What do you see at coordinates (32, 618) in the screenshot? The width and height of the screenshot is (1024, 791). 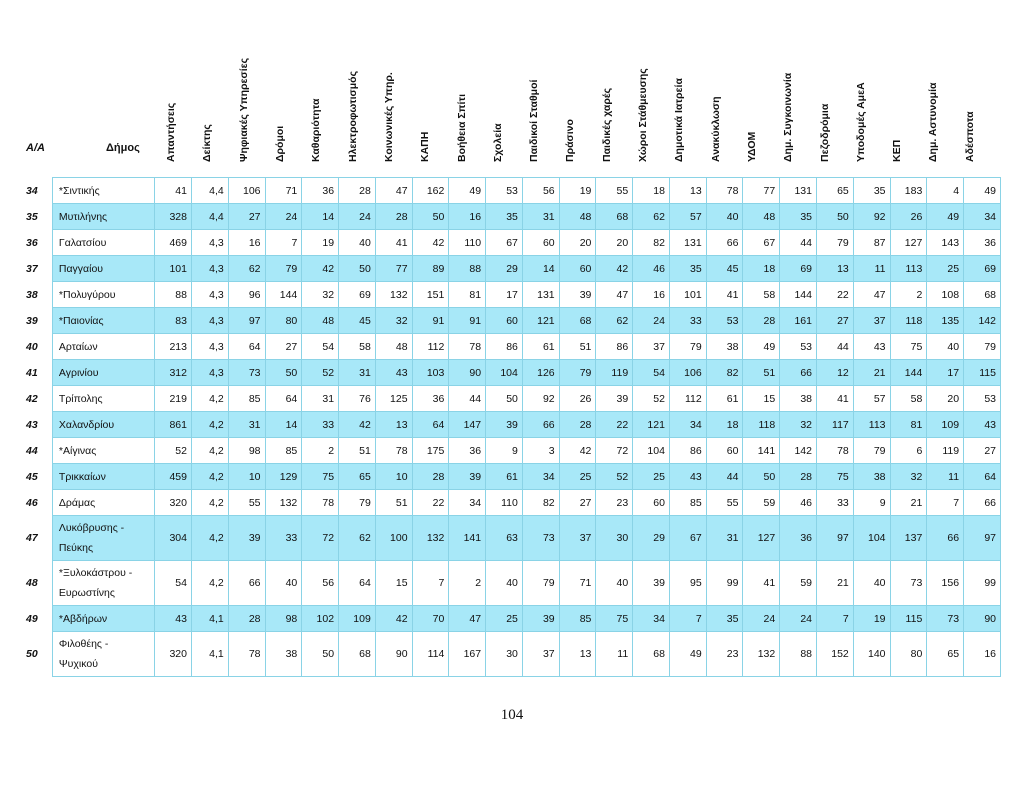 I see `row-index: 49` at bounding box center [32, 618].